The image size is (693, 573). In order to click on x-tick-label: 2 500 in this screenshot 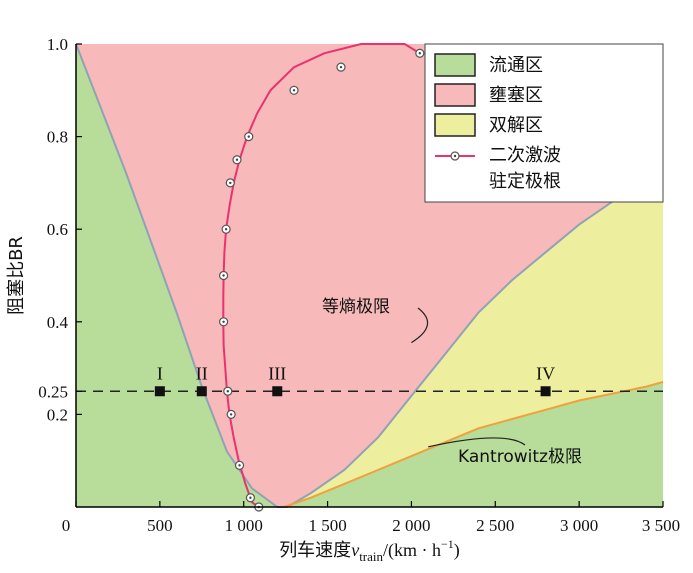, I will do `click(495, 525)`.